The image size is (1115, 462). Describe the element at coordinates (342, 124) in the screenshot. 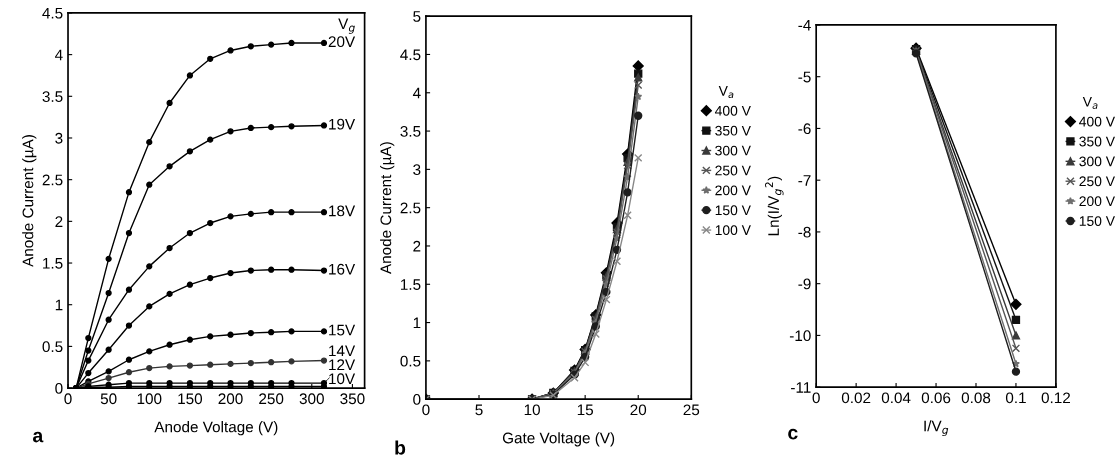

I see `series-label: 19V` at that location.